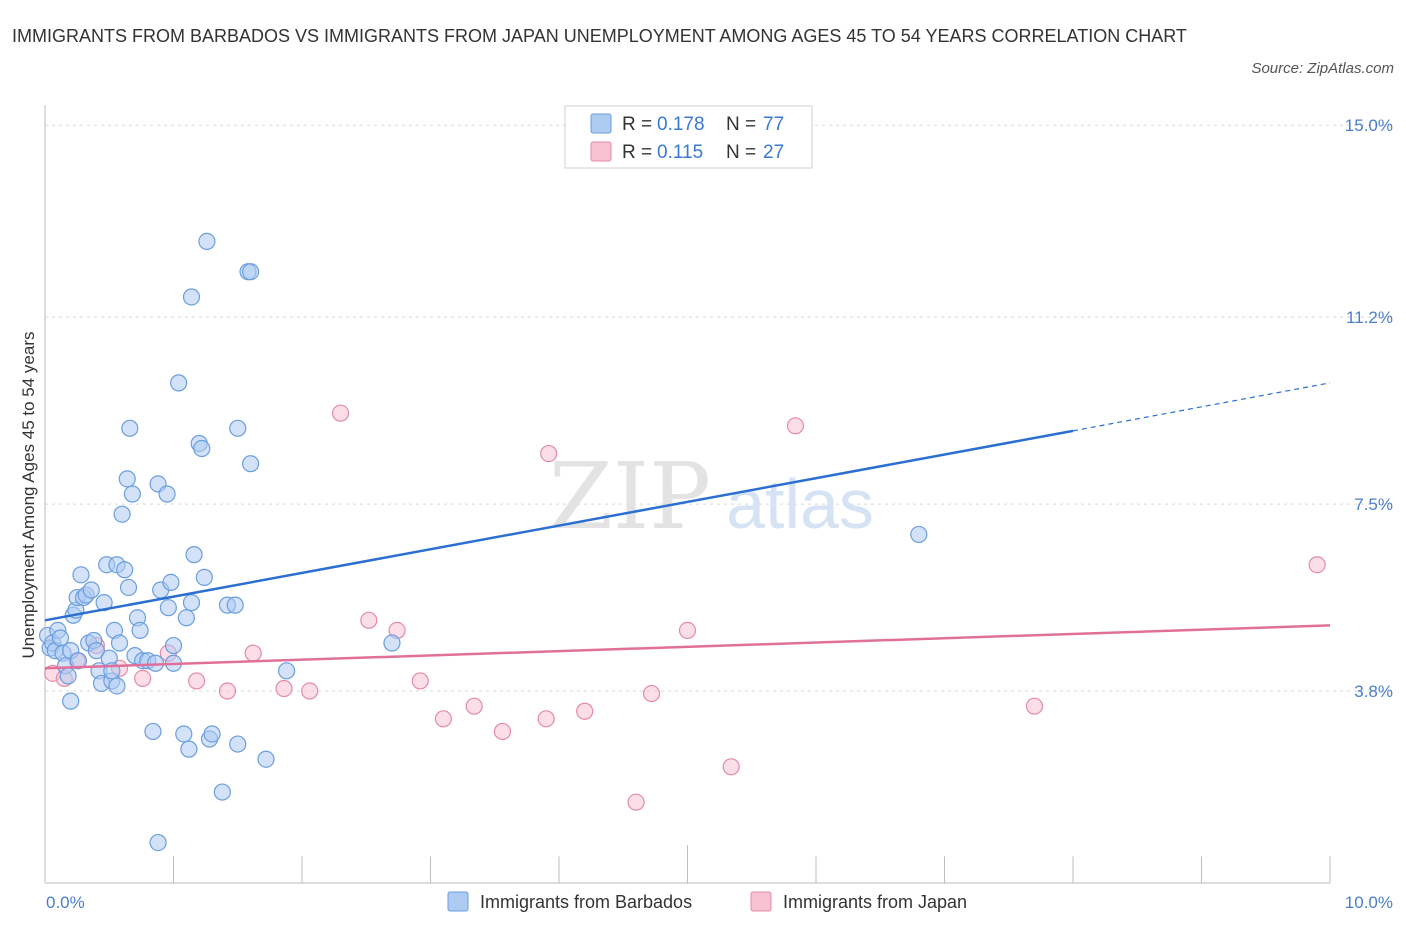 This screenshot has height=930, width=1406. Describe the element at coordinates (773, 124) in the screenshot. I see `legend-n-value-barbados: 77` at that location.